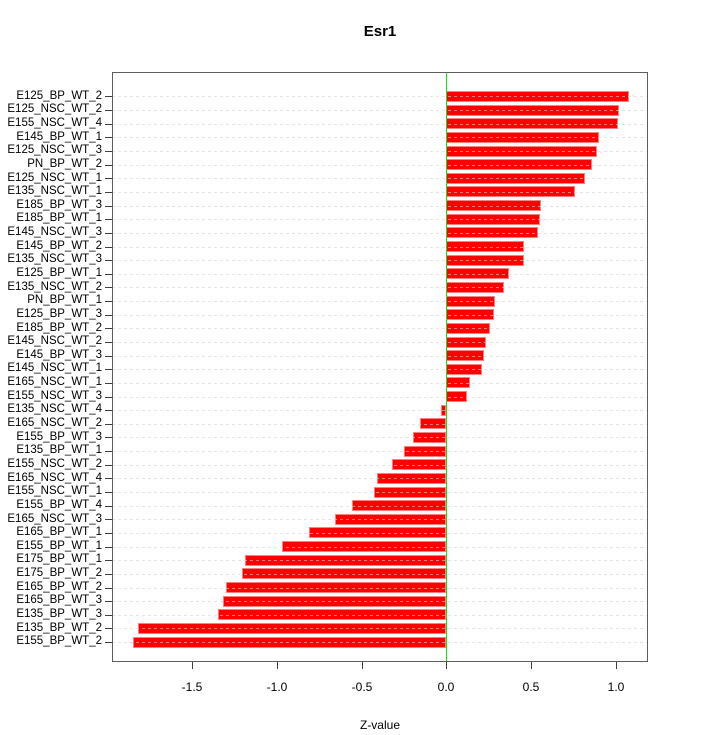  I want to click on bar-row: E155_BP_WT_4, so click(360, 506).